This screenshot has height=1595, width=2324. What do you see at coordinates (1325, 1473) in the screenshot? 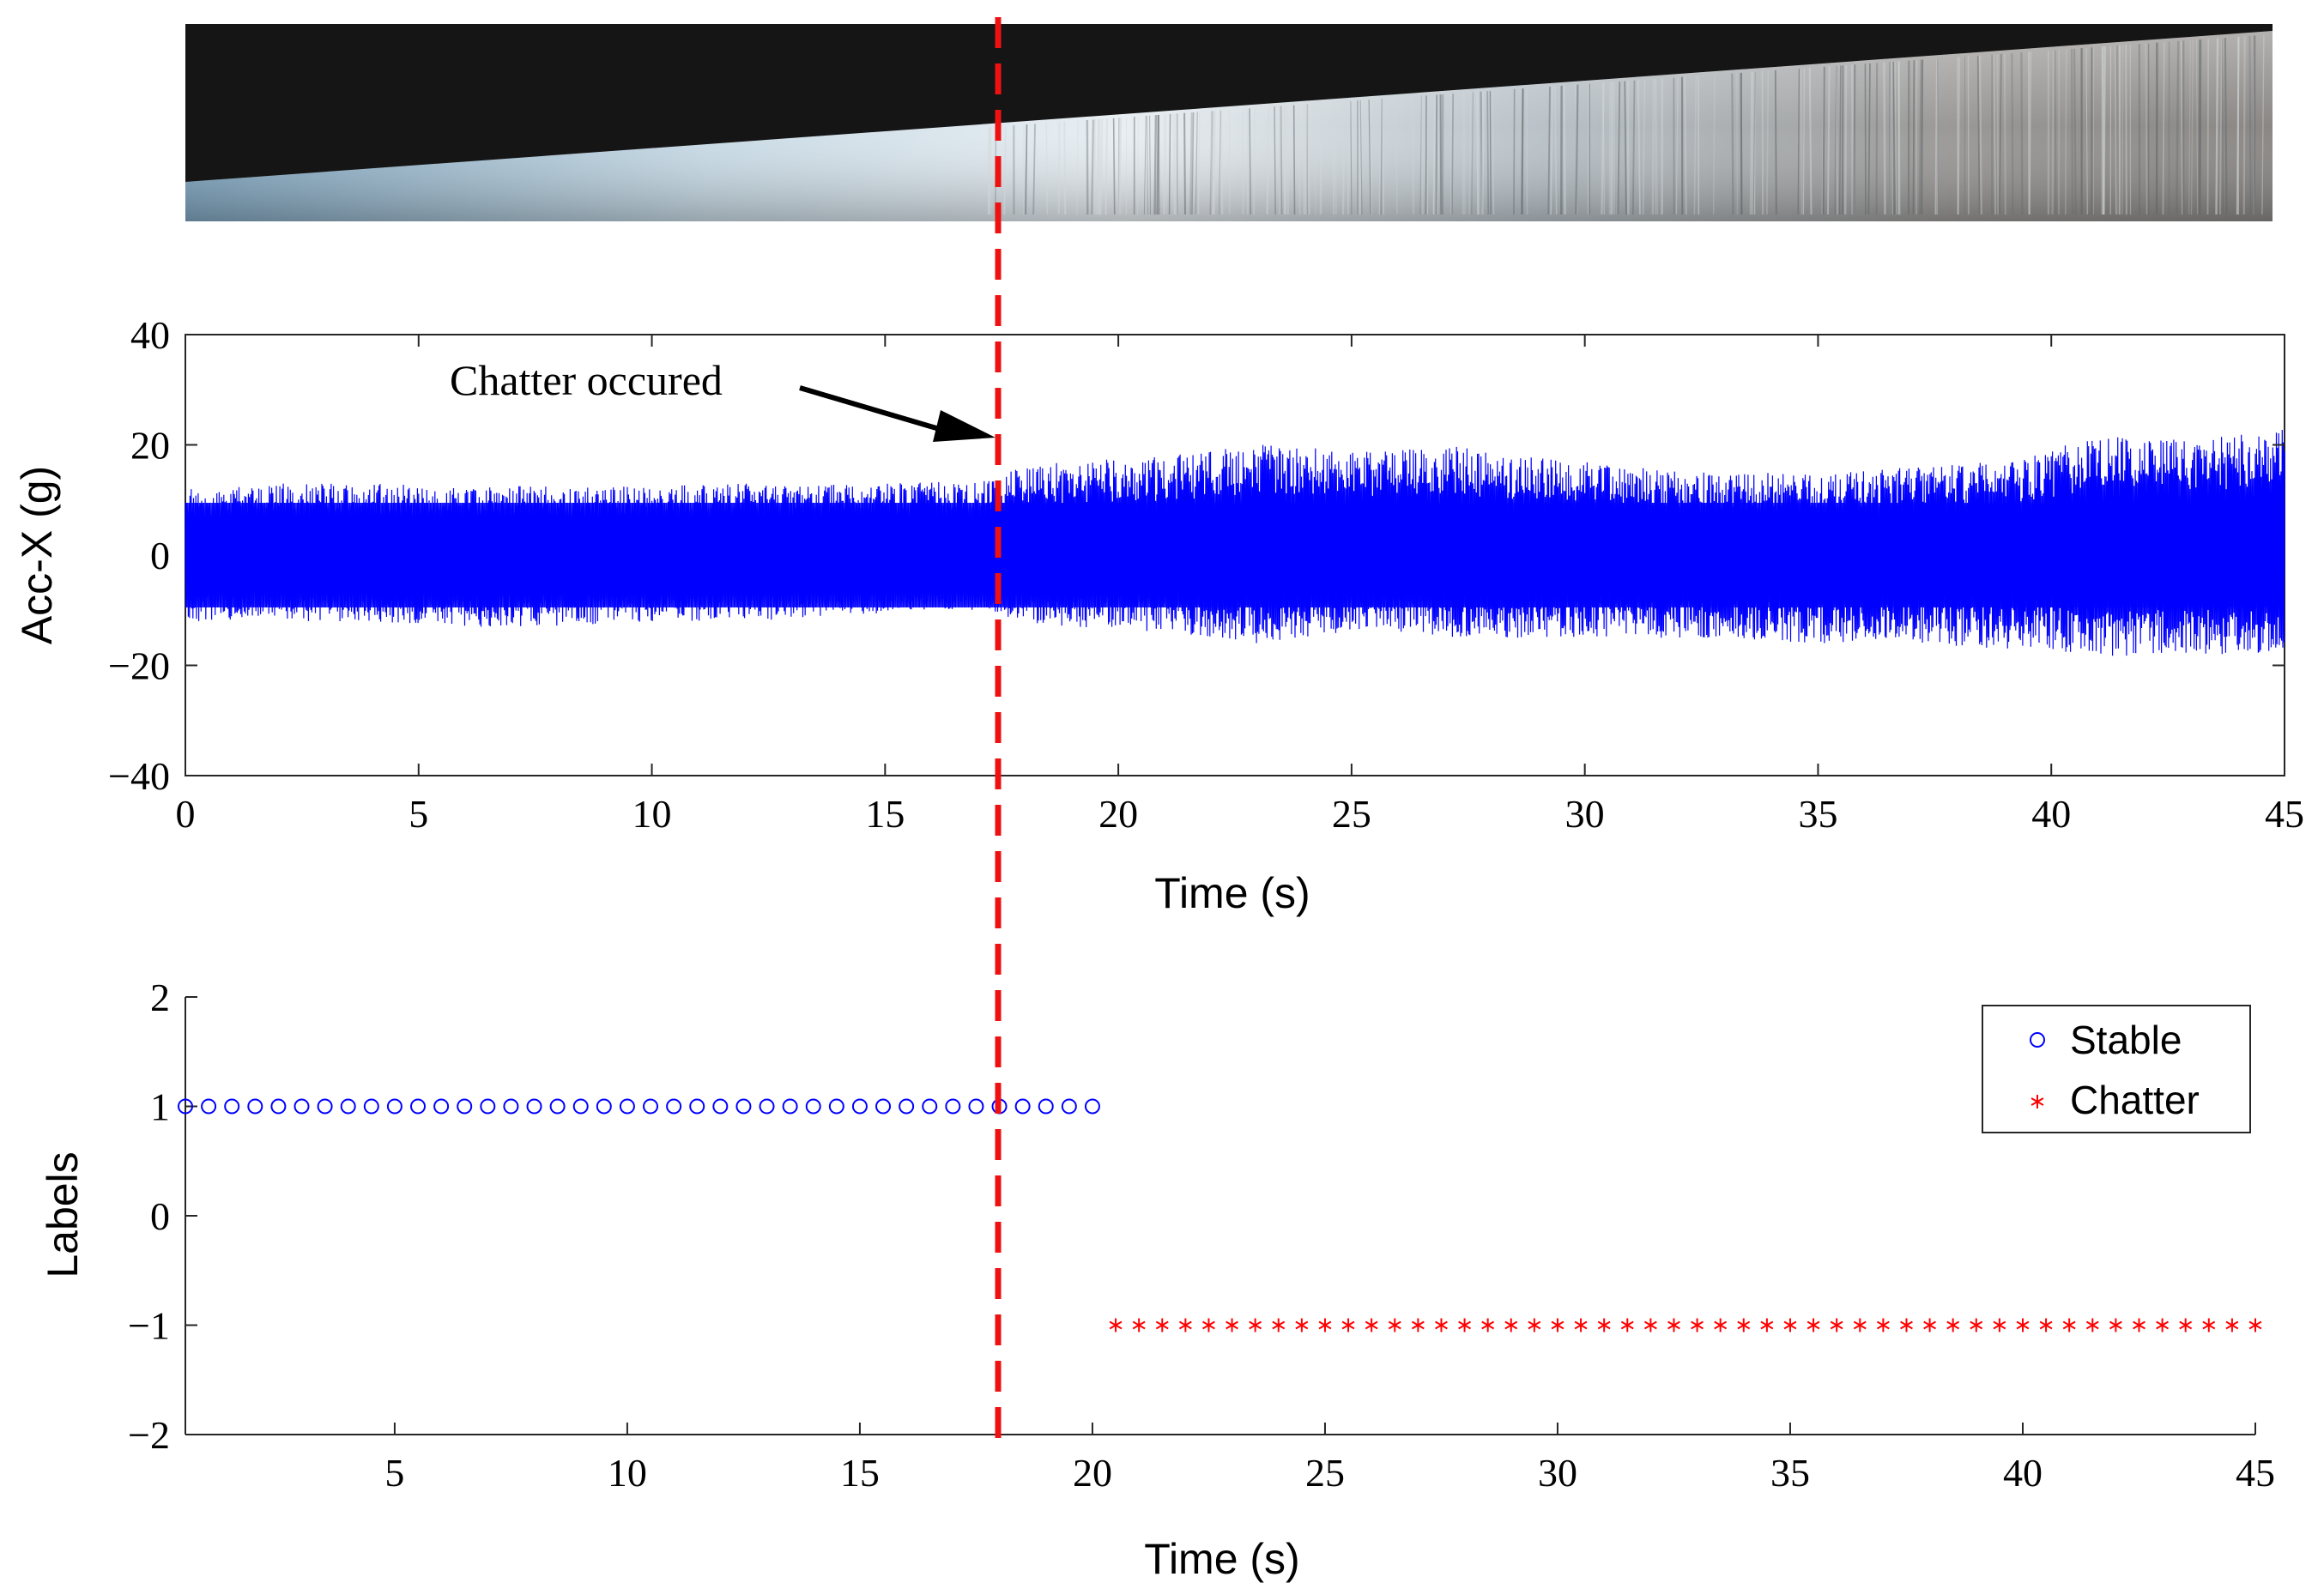
I see `x-tick-label-2: 25` at bounding box center [1325, 1473].